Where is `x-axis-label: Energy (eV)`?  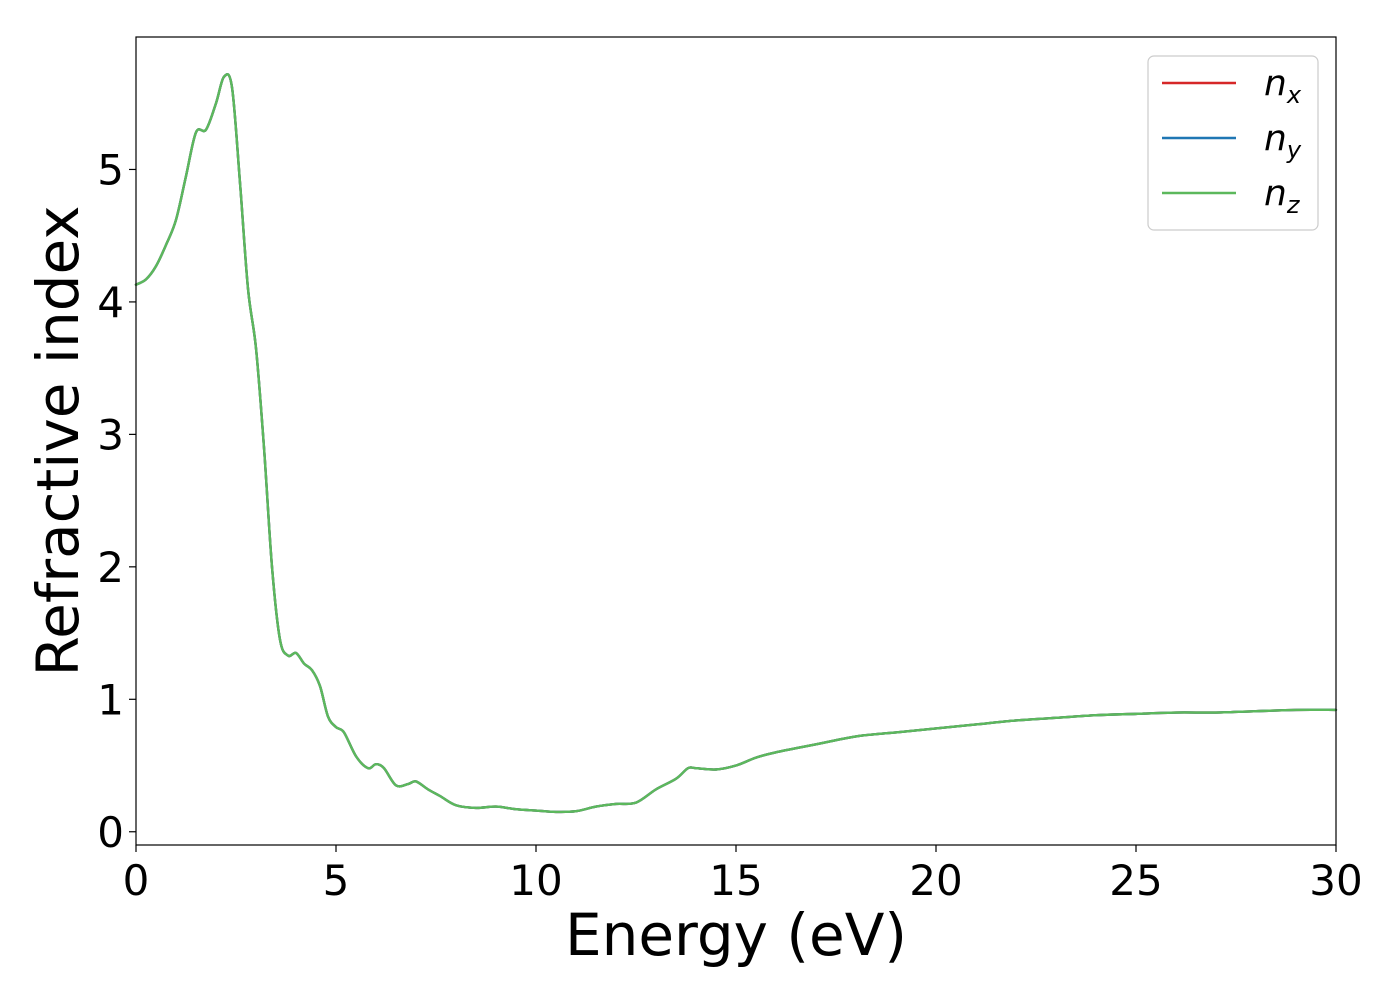 x-axis-label: Energy (eV) is located at coordinates (736, 935).